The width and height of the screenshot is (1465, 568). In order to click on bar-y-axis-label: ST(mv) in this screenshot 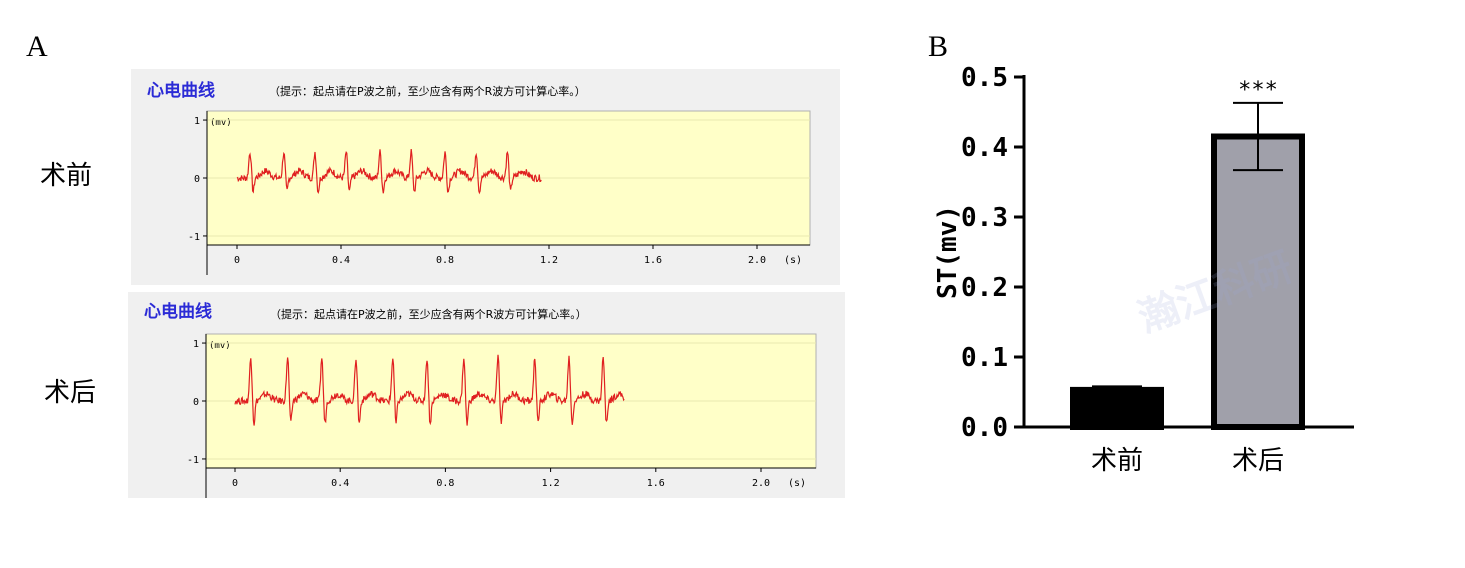, I will do `click(948, 252)`.